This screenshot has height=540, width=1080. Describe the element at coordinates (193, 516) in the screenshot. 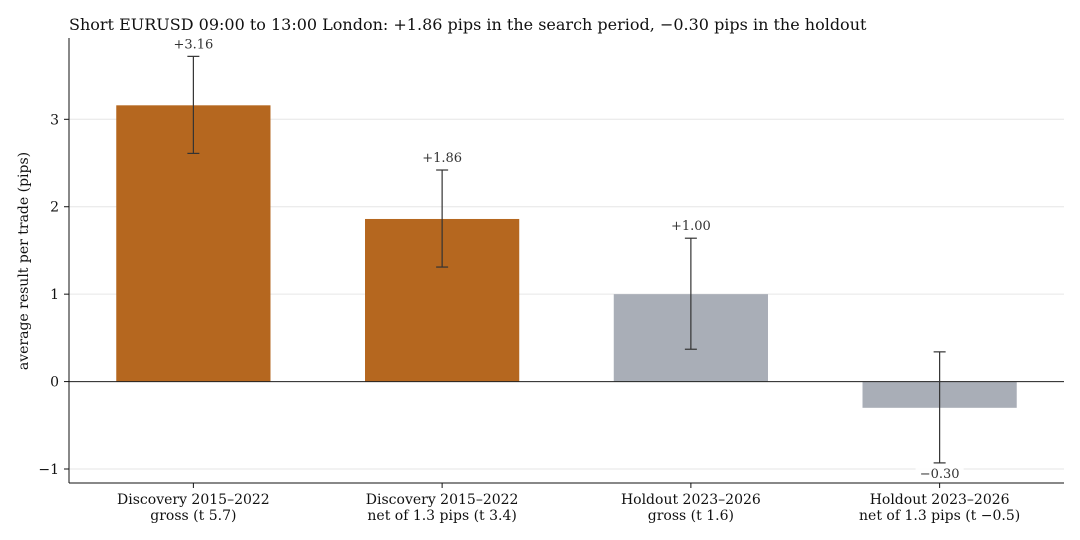

I see `x-tick-label: gross (t 5.7)` at that location.